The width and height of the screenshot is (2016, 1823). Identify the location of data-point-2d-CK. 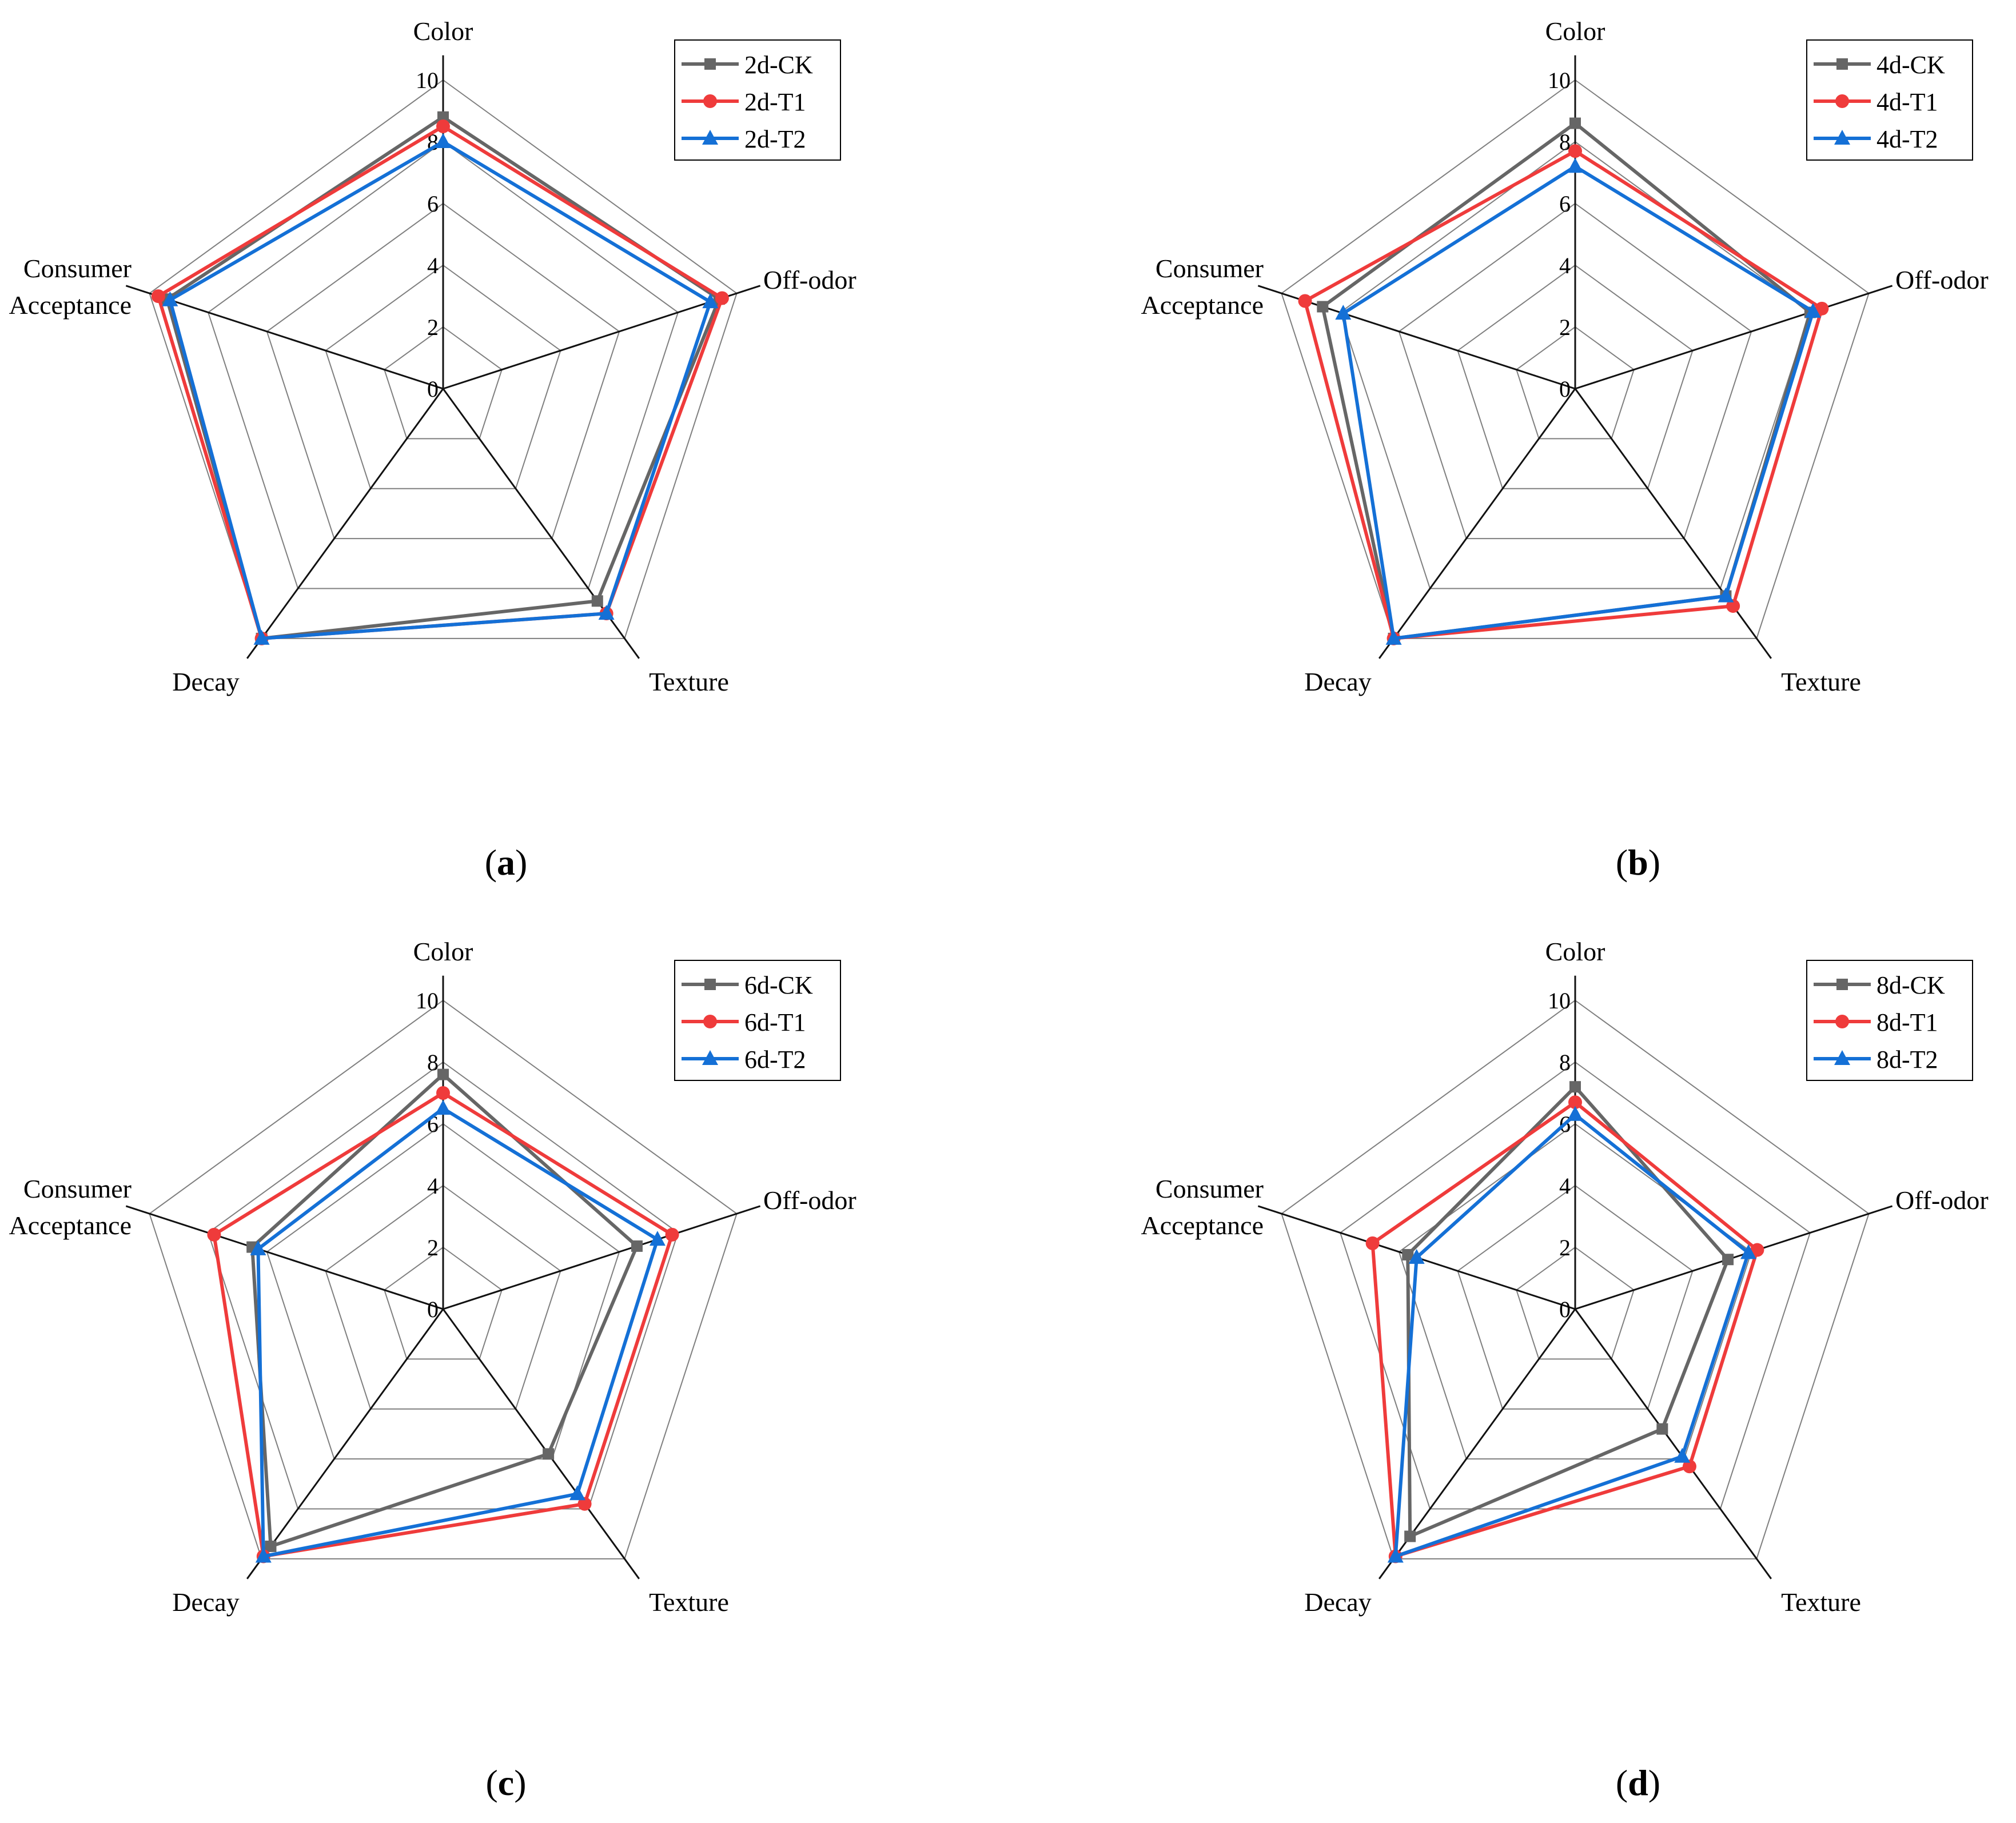
(443, 117).